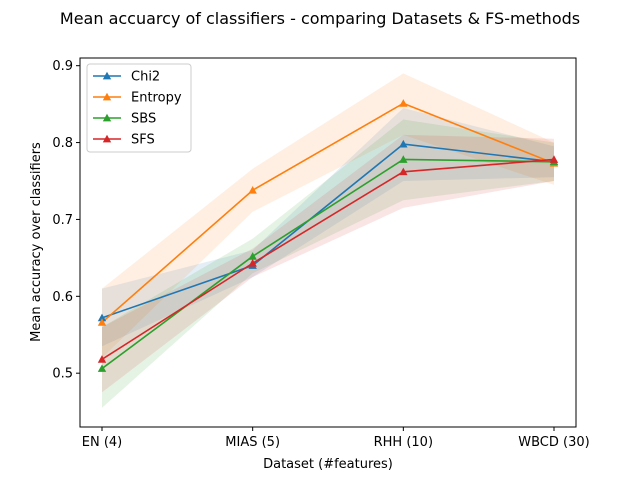 The height and width of the screenshot is (480, 640). What do you see at coordinates (156, 98) in the screenshot?
I see `legend-label-entropy: Entropy` at bounding box center [156, 98].